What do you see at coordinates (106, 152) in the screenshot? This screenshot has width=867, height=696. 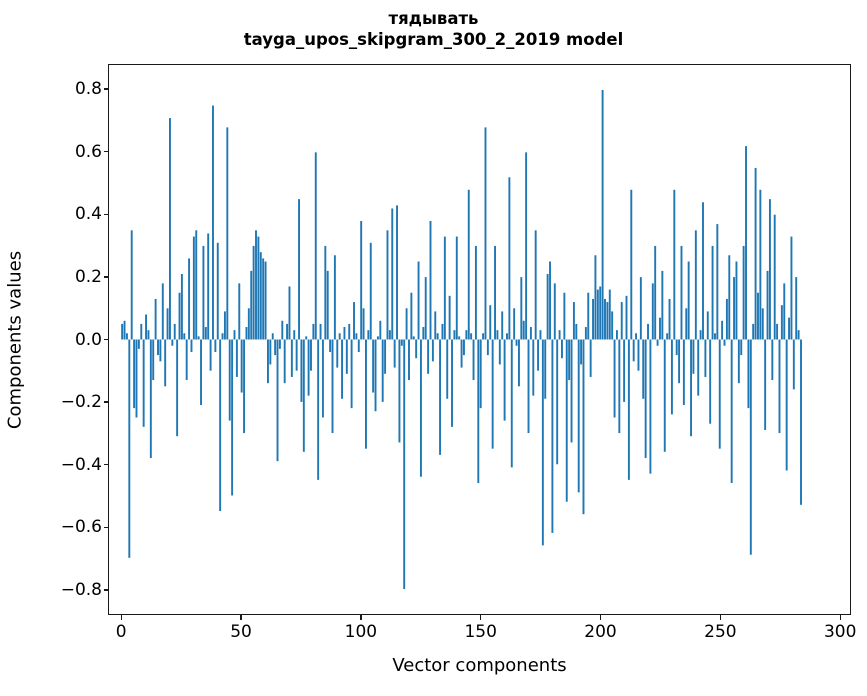 I see `y-tick-mark` at bounding box center [106, 152].